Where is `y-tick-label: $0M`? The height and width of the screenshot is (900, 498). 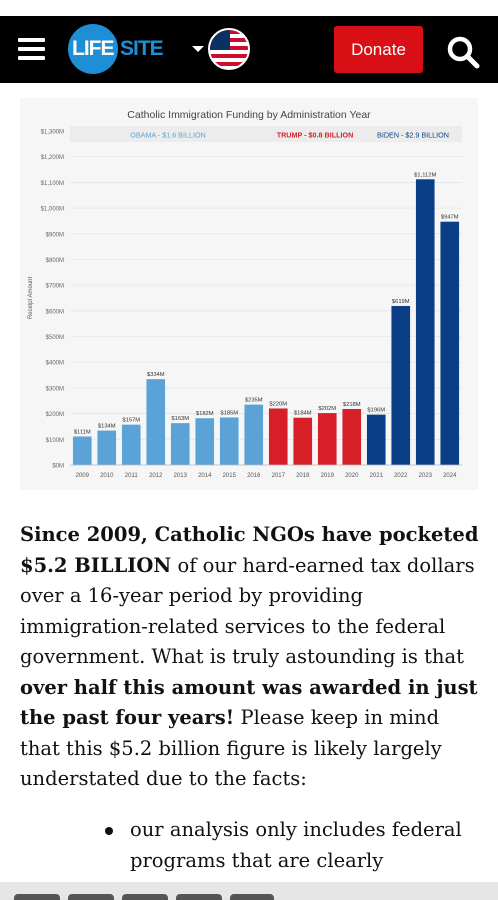 y-tick-label: $0M is located at coordinates (58, 467).